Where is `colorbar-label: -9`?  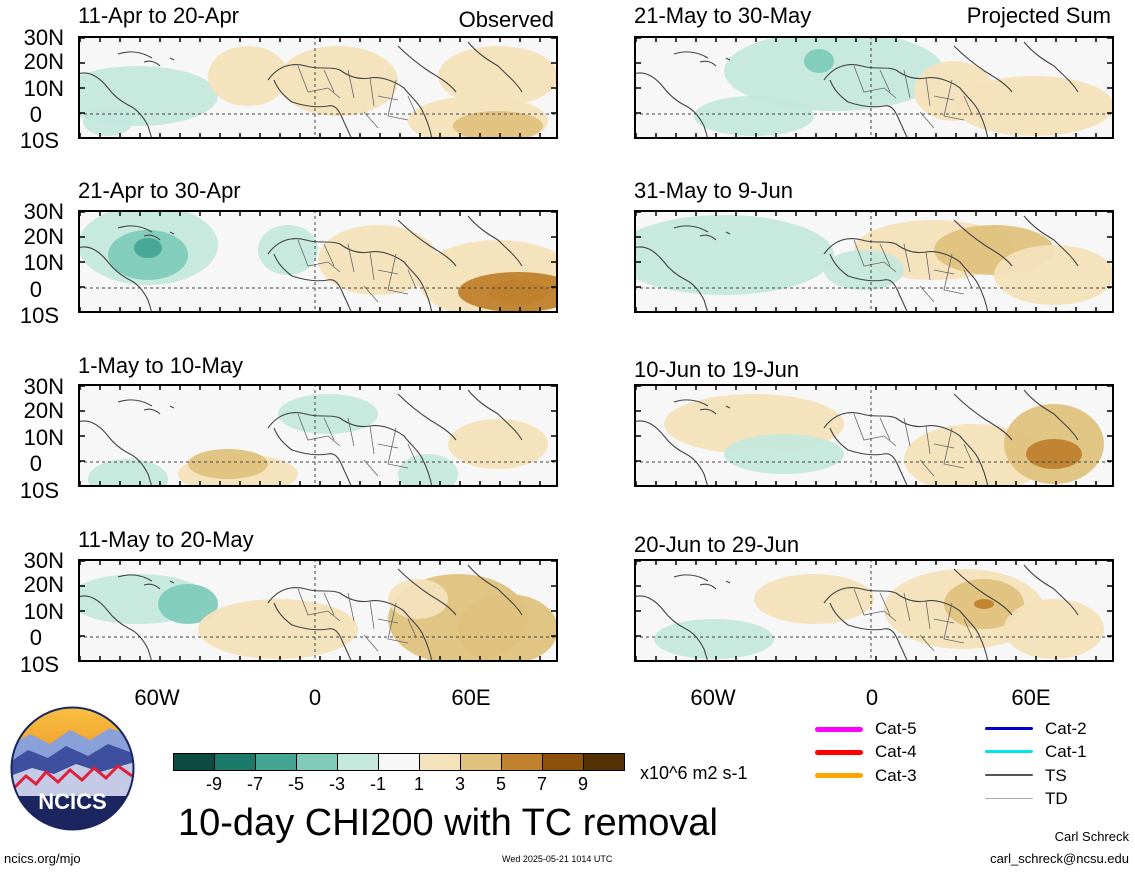
colorbar-label: -9 is located at coordinates (213, 784).